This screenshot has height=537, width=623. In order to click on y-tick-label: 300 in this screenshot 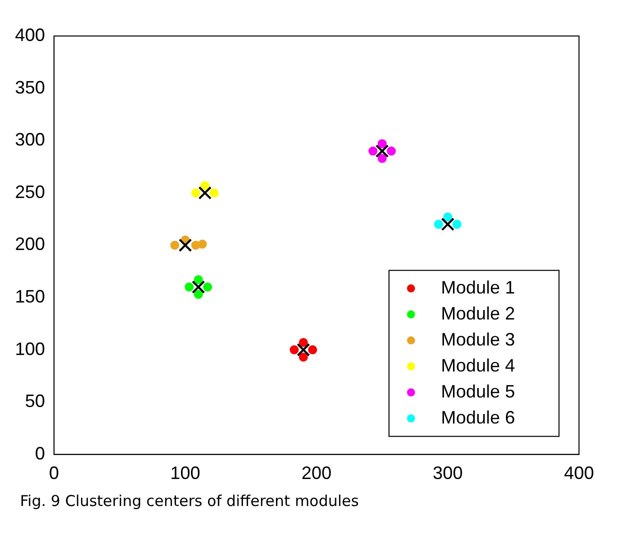, I will do `click(30, 140)`.